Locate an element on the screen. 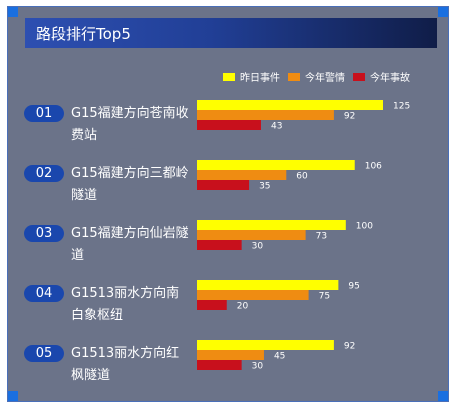 The image size is (458, 407). rank-badge: 03 is located at coordinates (44, 233).